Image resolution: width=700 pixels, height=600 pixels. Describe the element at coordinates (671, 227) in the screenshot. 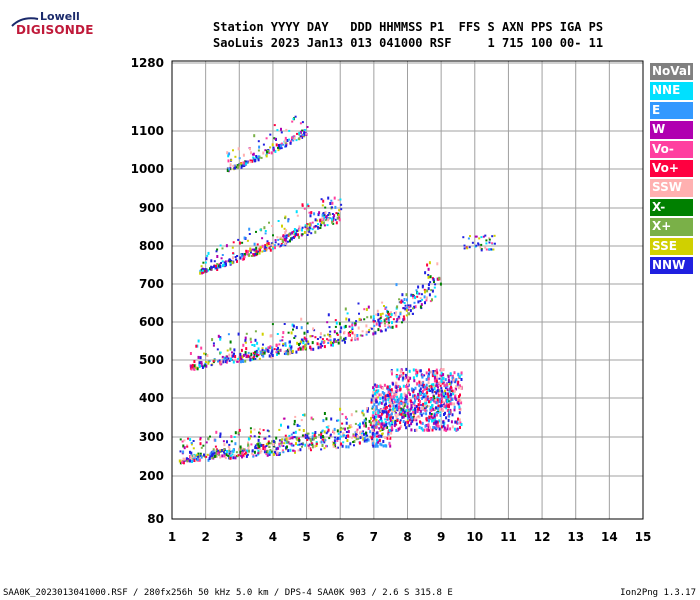

I see `legend-item-x-: X+` at that location.